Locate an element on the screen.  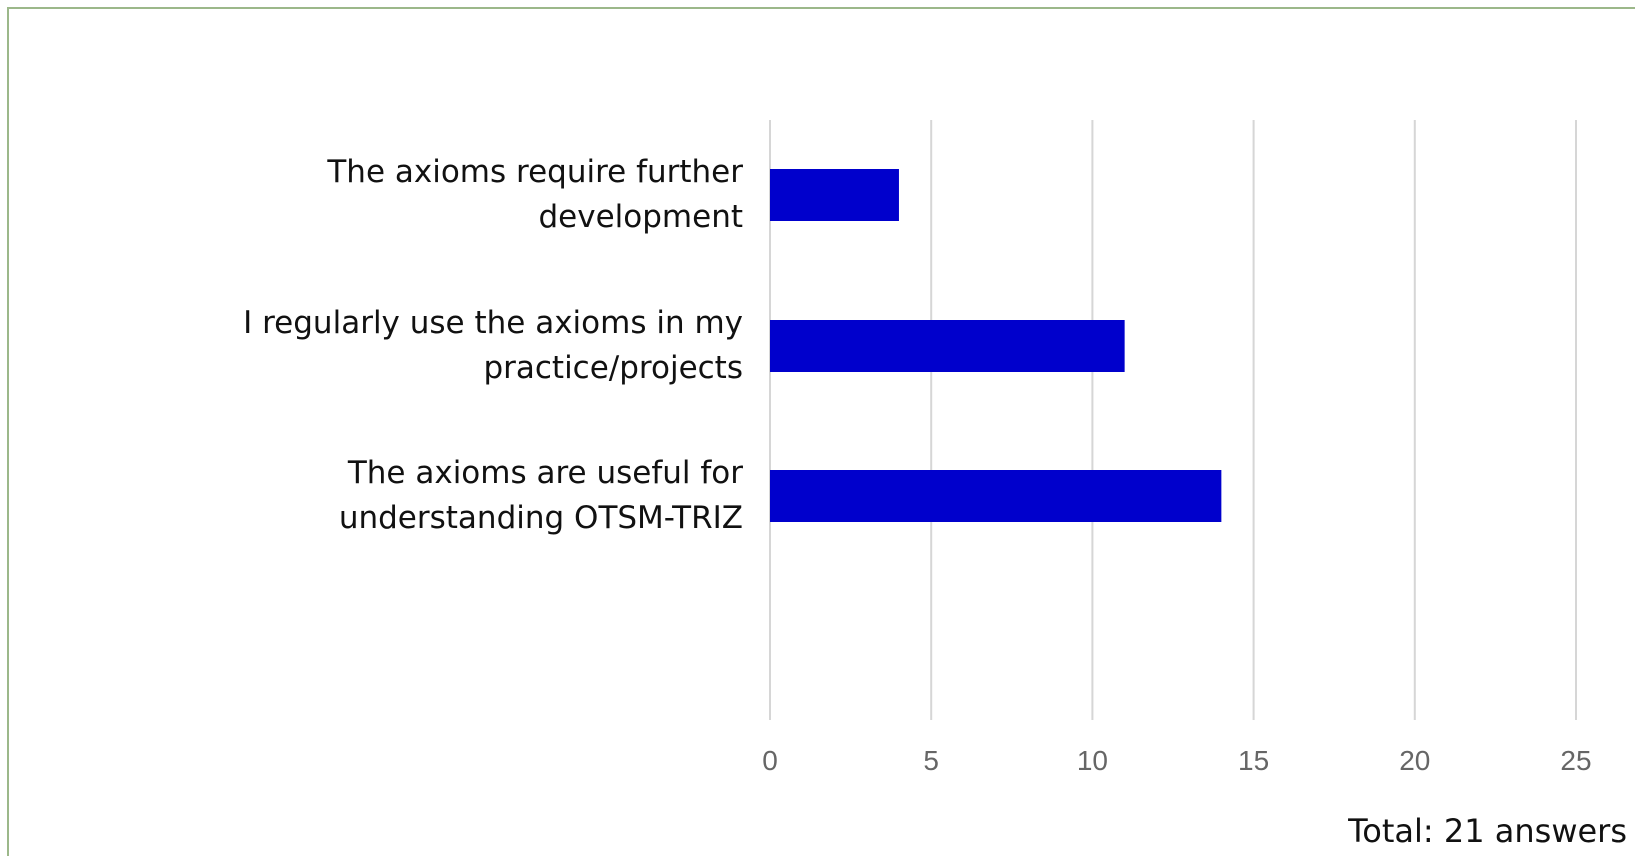
x-tick-label: 10 is located at coordinates (1092, 760).